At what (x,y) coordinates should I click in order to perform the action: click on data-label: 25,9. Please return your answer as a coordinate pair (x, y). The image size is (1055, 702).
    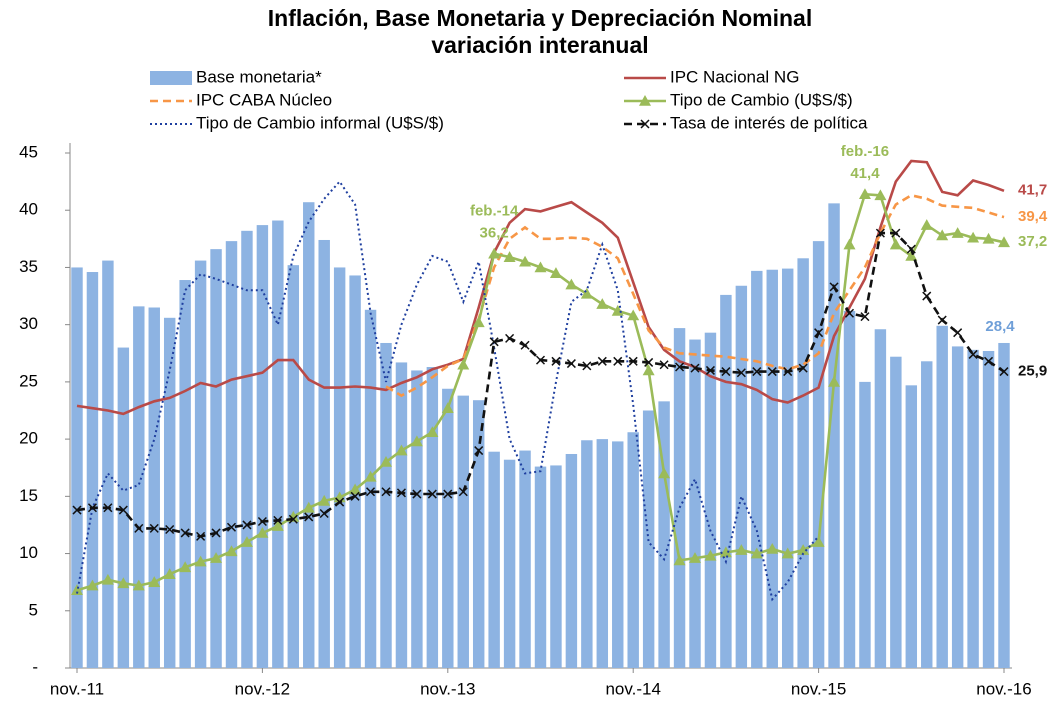
    Looking at the image, I should click on (1032, 371).